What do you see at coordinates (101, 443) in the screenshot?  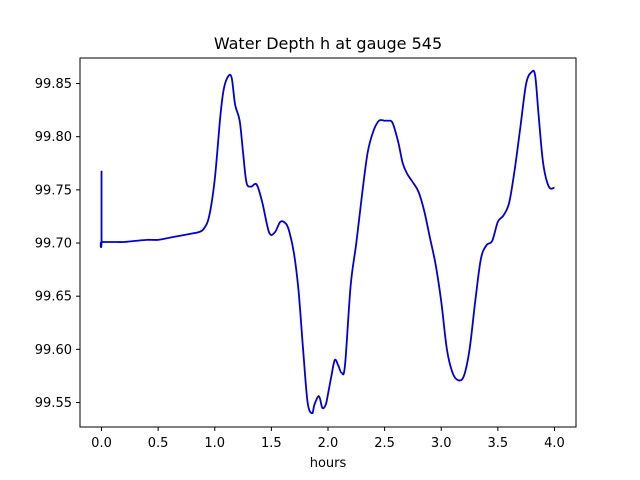 I see `x-tick-label: 0.0` at bounding box center [101, 443].